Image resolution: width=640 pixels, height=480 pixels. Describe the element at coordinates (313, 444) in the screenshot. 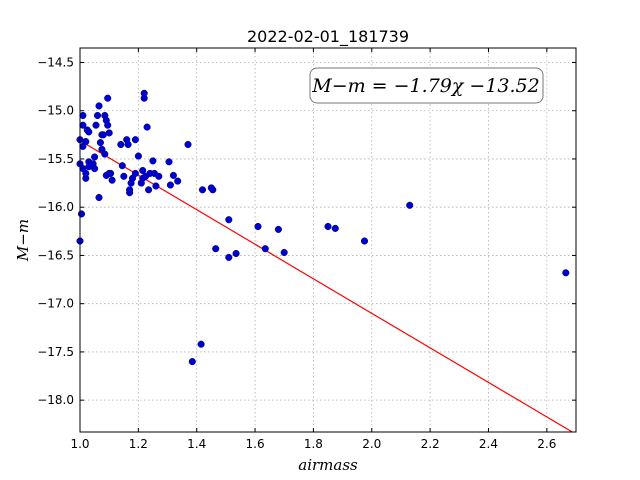

I see `x-tick-label: 1.8` at that location.